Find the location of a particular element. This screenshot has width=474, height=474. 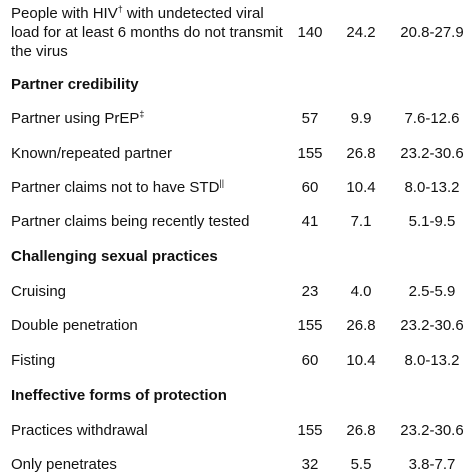

section-heading: Ineffective forms of protection is located at coordinates (119, 395).